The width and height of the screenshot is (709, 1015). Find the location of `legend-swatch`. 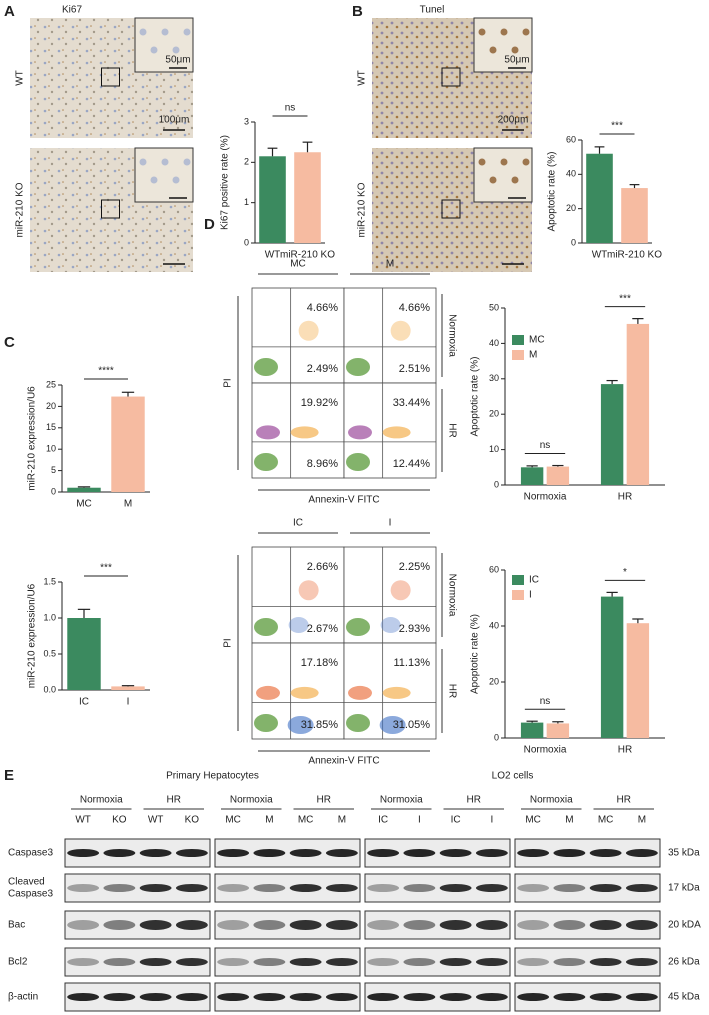

legend-swatch is located at coordinates (518, 580).